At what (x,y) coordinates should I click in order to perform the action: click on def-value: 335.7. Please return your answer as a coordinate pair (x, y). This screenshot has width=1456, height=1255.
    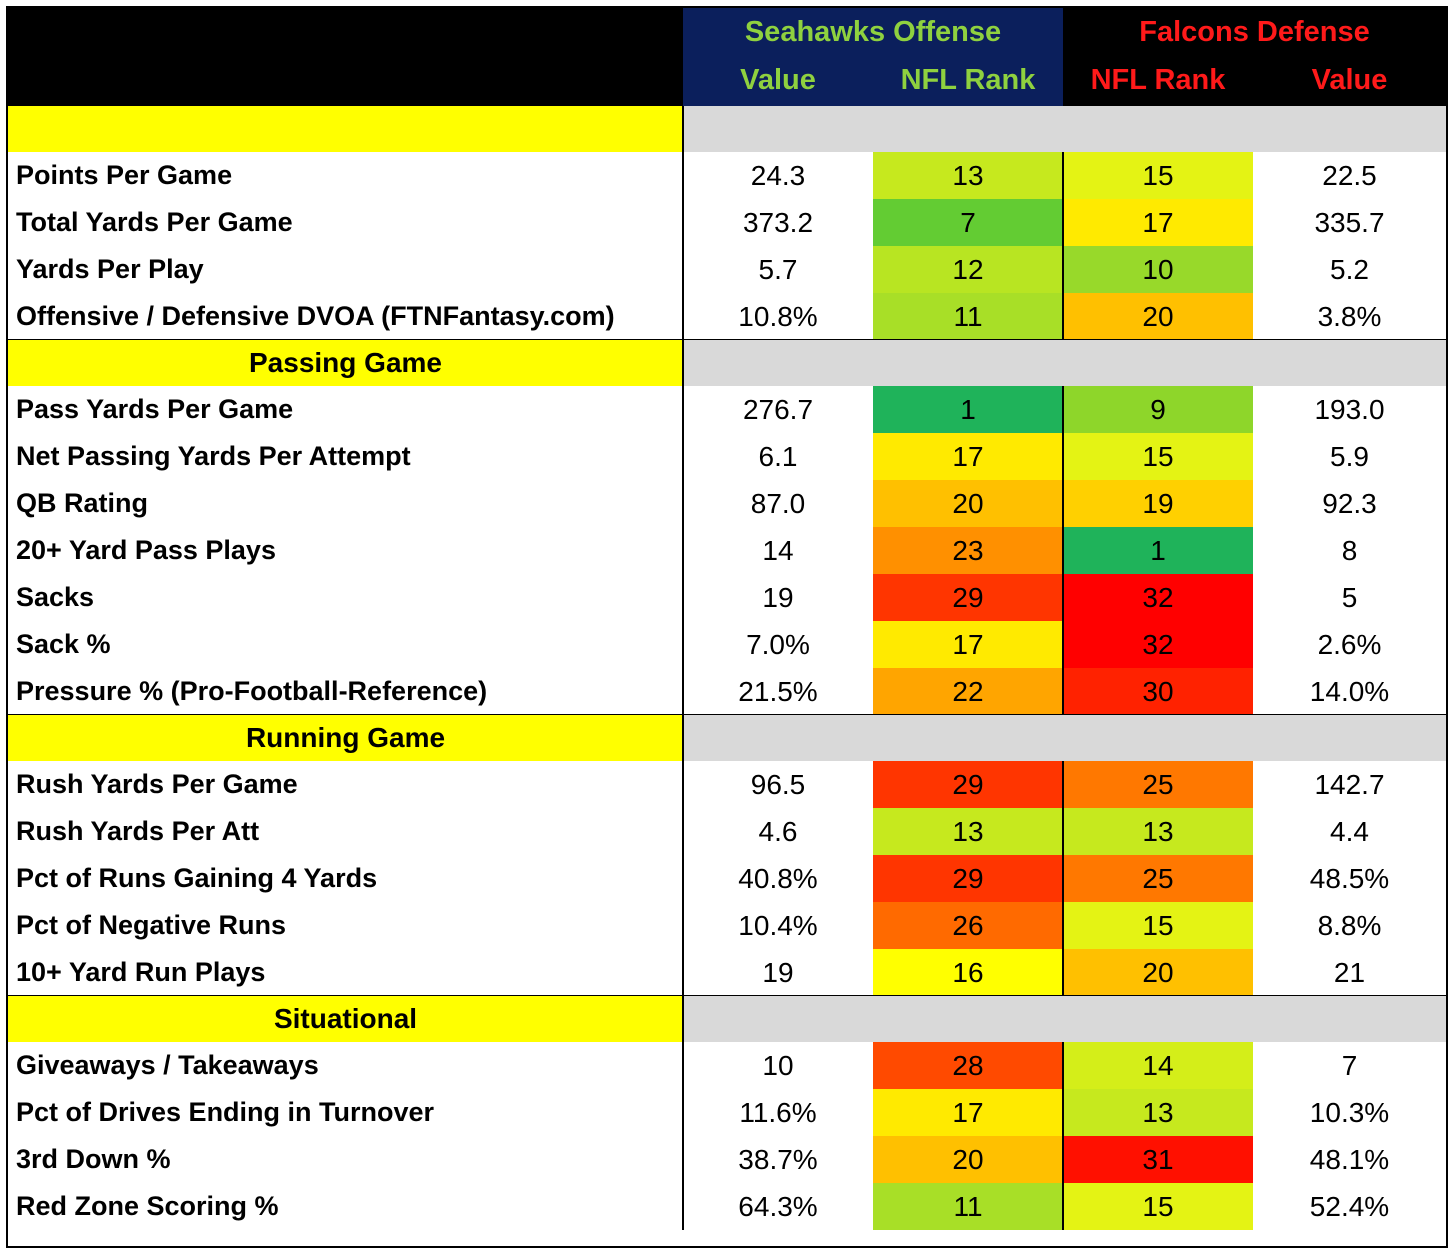
    Looking at the image, I should click on (1349, 222).